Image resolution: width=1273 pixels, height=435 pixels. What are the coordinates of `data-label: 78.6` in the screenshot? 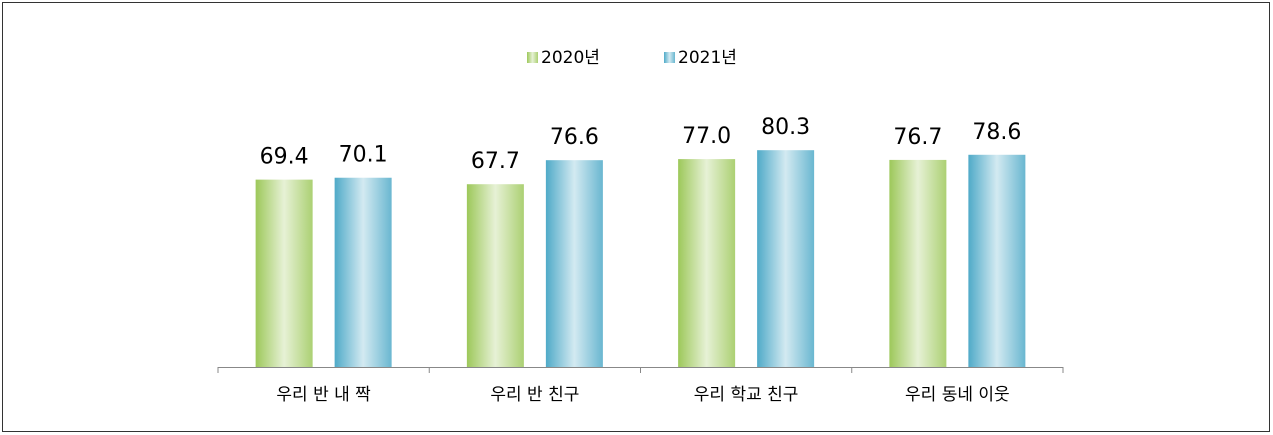 It's located at (996, 132).